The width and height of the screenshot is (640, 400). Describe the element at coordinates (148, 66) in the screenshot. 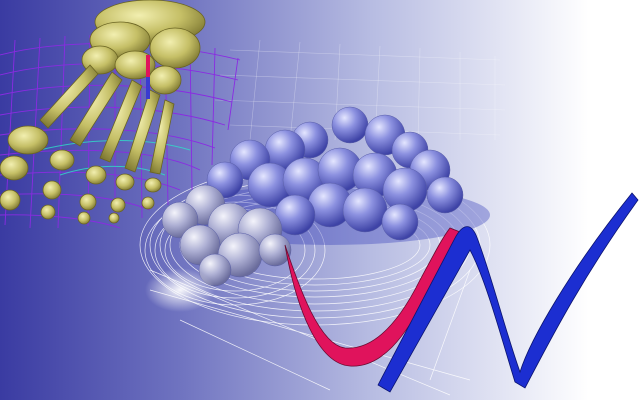

I see `marker-bar` at that location.